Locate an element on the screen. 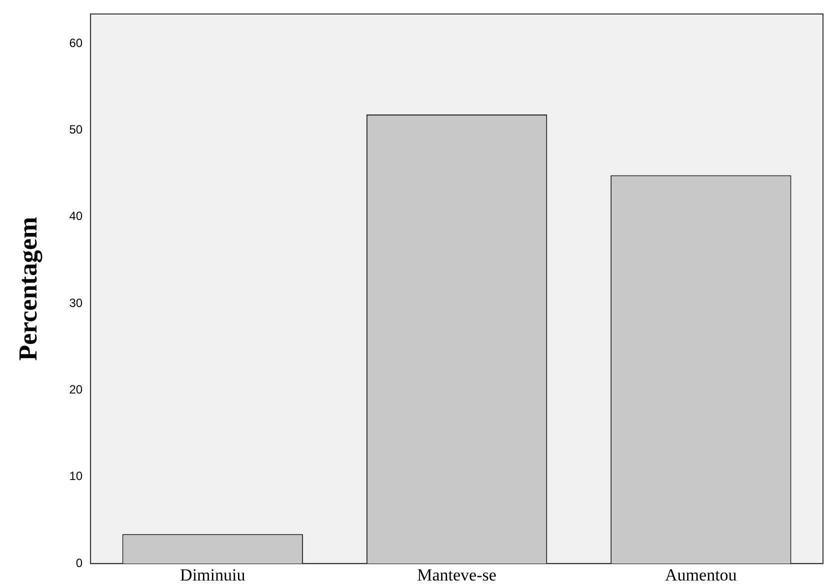 The width and height of the screenshot is (825, 588). y-tick-label: 60 is located at coordinates (76, 43).